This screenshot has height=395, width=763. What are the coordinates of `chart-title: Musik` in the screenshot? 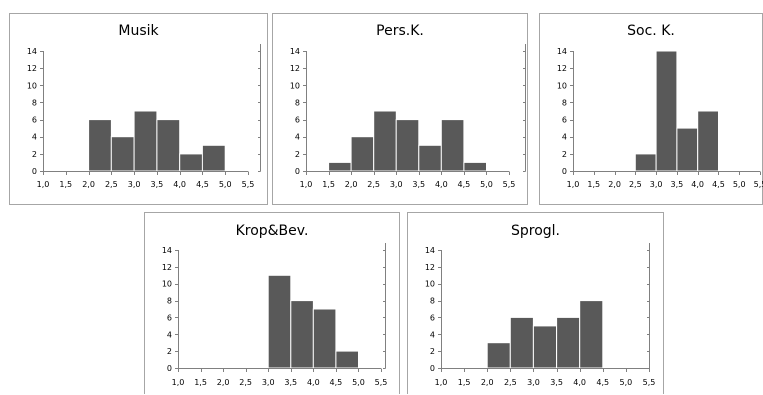 It's located at (138, 31).